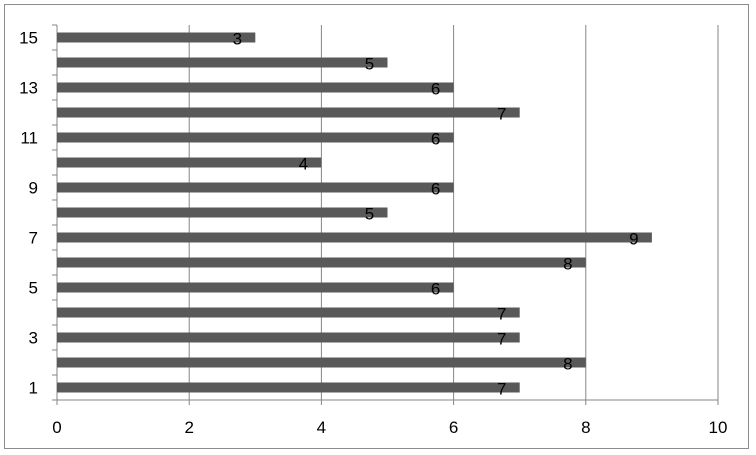 The image size is (756, 455). Describe the element at coordinates (33, 338) in the screenshot. I see `y-tick-label: 3` at that location.